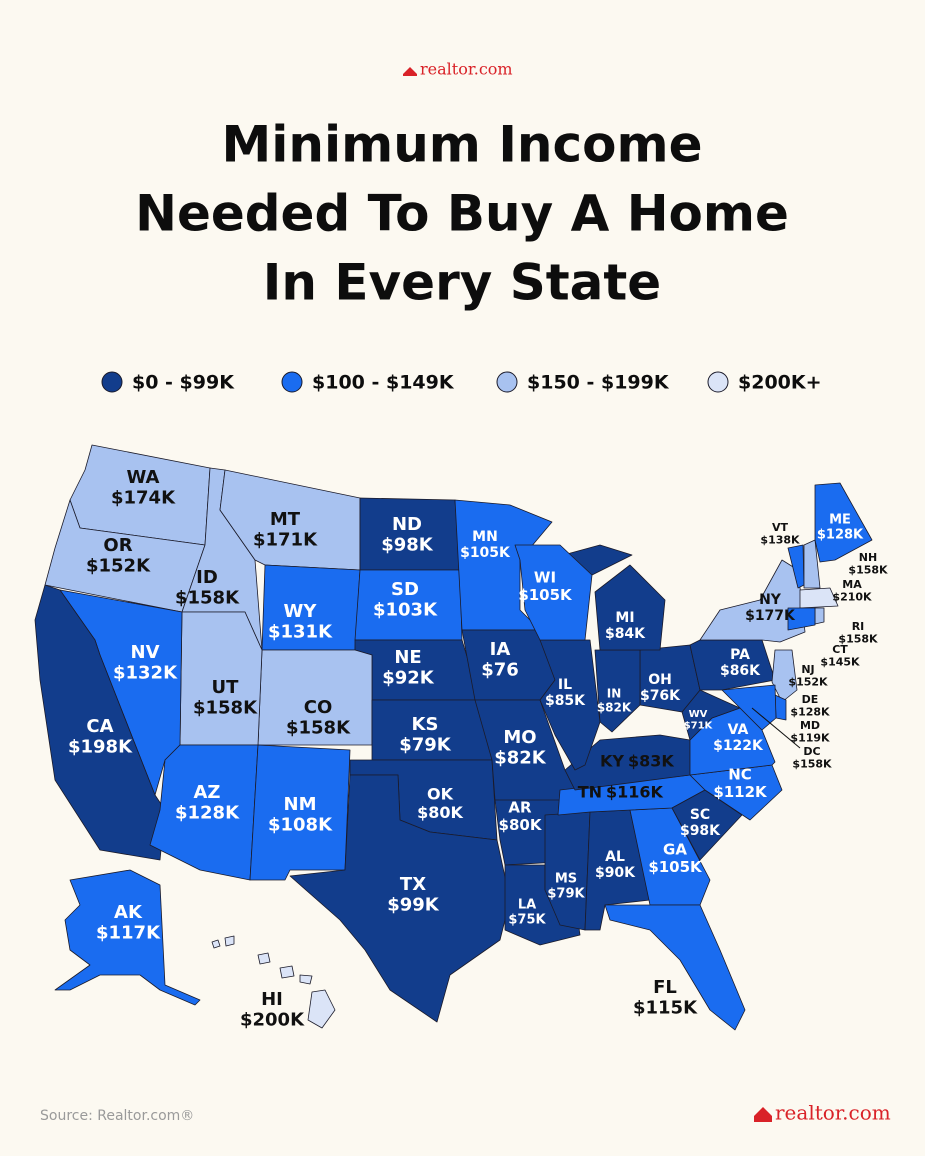 This screenshot has height=1156, width=925. What do you see at coordinates (143, 498) in the screenshot?
I see `state-value: $174K` at bounding box center [143, 498].